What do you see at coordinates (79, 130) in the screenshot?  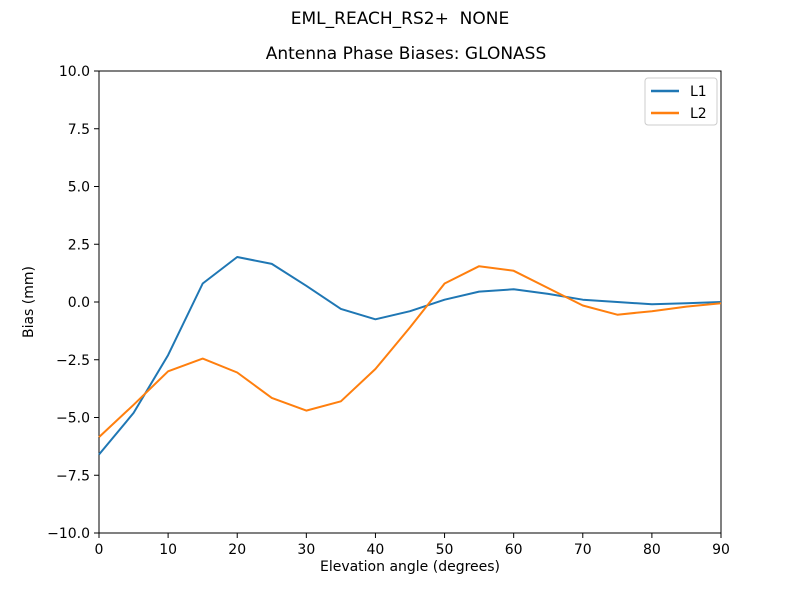 I see `y-tick-label: 7.5` at bounding box center [79, 130].